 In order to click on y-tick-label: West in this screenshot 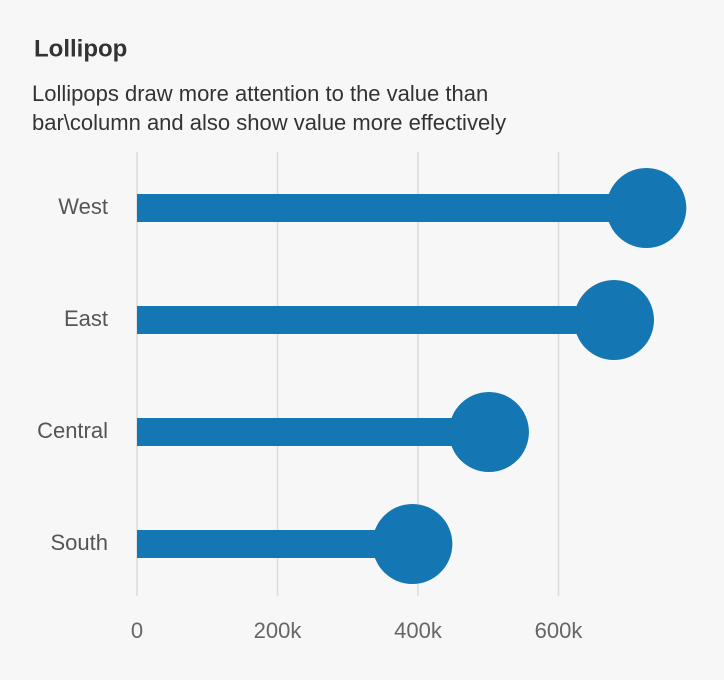, I will do `click(83, 206)`.